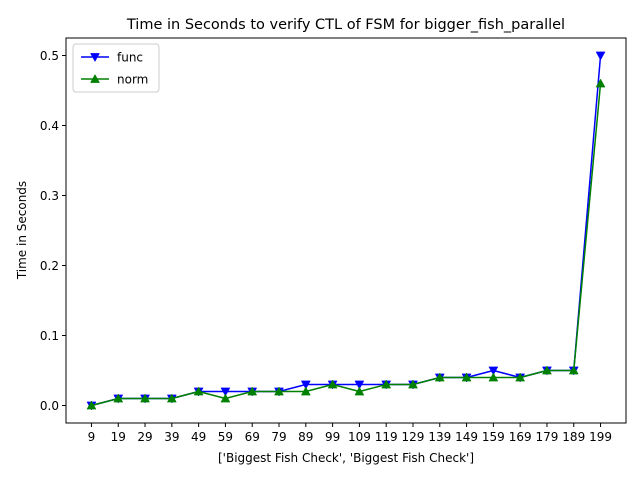 The width and height of the screenshot is (640, 480). What do you see at coordinates (49, 56) in the screenshot?
I see `y-tick-label-5: 0.5` at bounding box center [49, 56].